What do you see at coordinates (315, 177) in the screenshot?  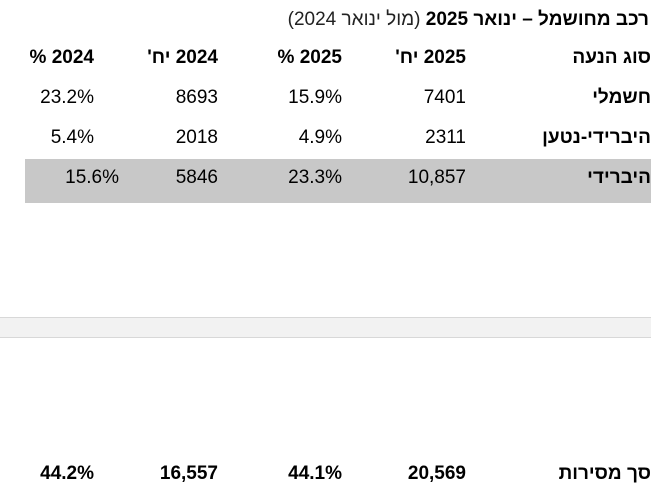 I see `row-pct-2025: 23.3%` at bounding box center [315, 177].